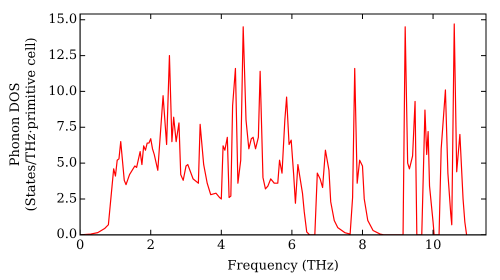 The width and height of the screenshot is (500, 280). Describe the element at coordinates (67, 234) in the screenshot. I see `y-tick-label: 0.0` at that location.